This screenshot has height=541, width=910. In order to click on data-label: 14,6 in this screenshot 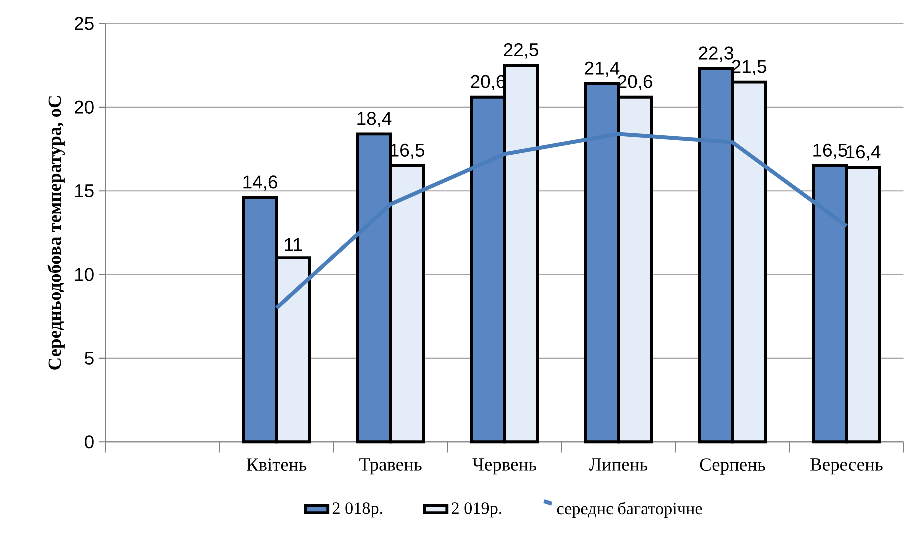, I will do `click(261, 183)`.